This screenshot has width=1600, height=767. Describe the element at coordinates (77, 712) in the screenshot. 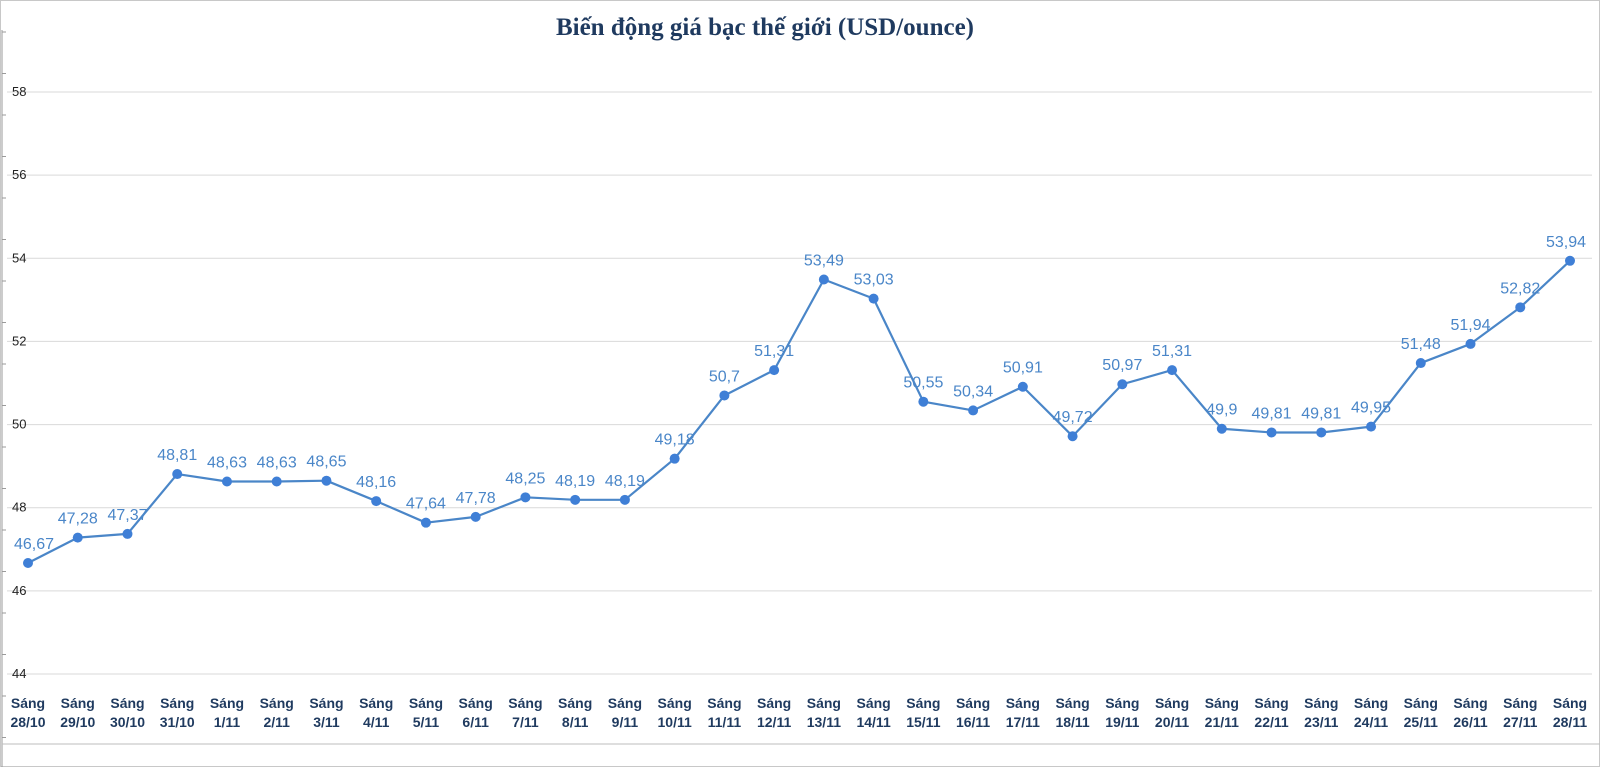

I see `x-tick-label: Sáng 29/10` at that location.